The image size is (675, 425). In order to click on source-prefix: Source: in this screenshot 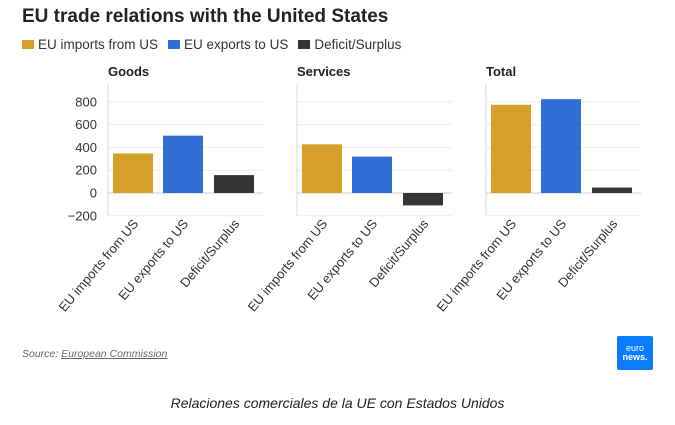, I will do `click(42, 354)`.